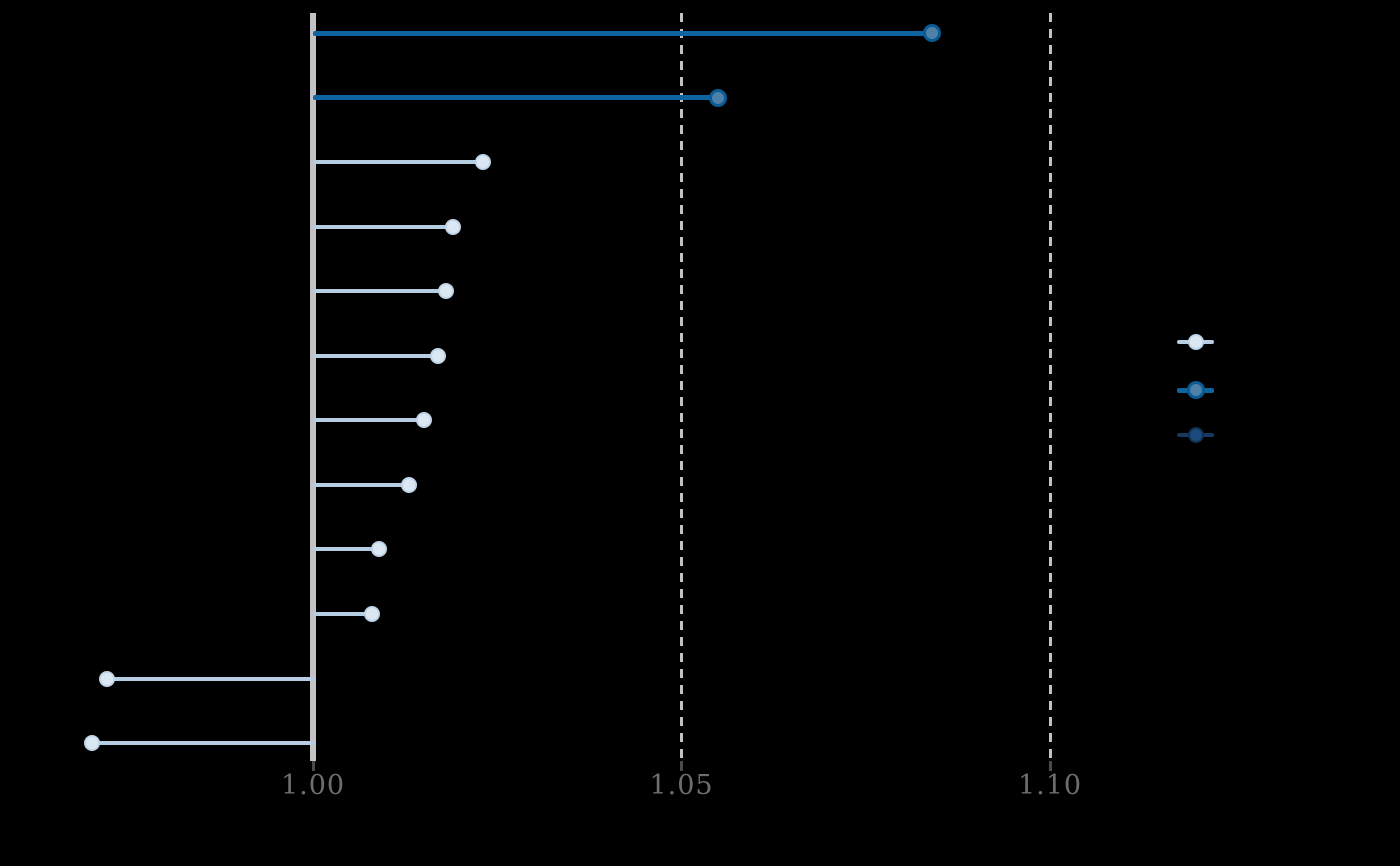 The height and width of the screenshot is (866, 1400). Describe the element at coordinates (1050, 766) in the screenshot. I see `axis-tick-1.10` at that location.